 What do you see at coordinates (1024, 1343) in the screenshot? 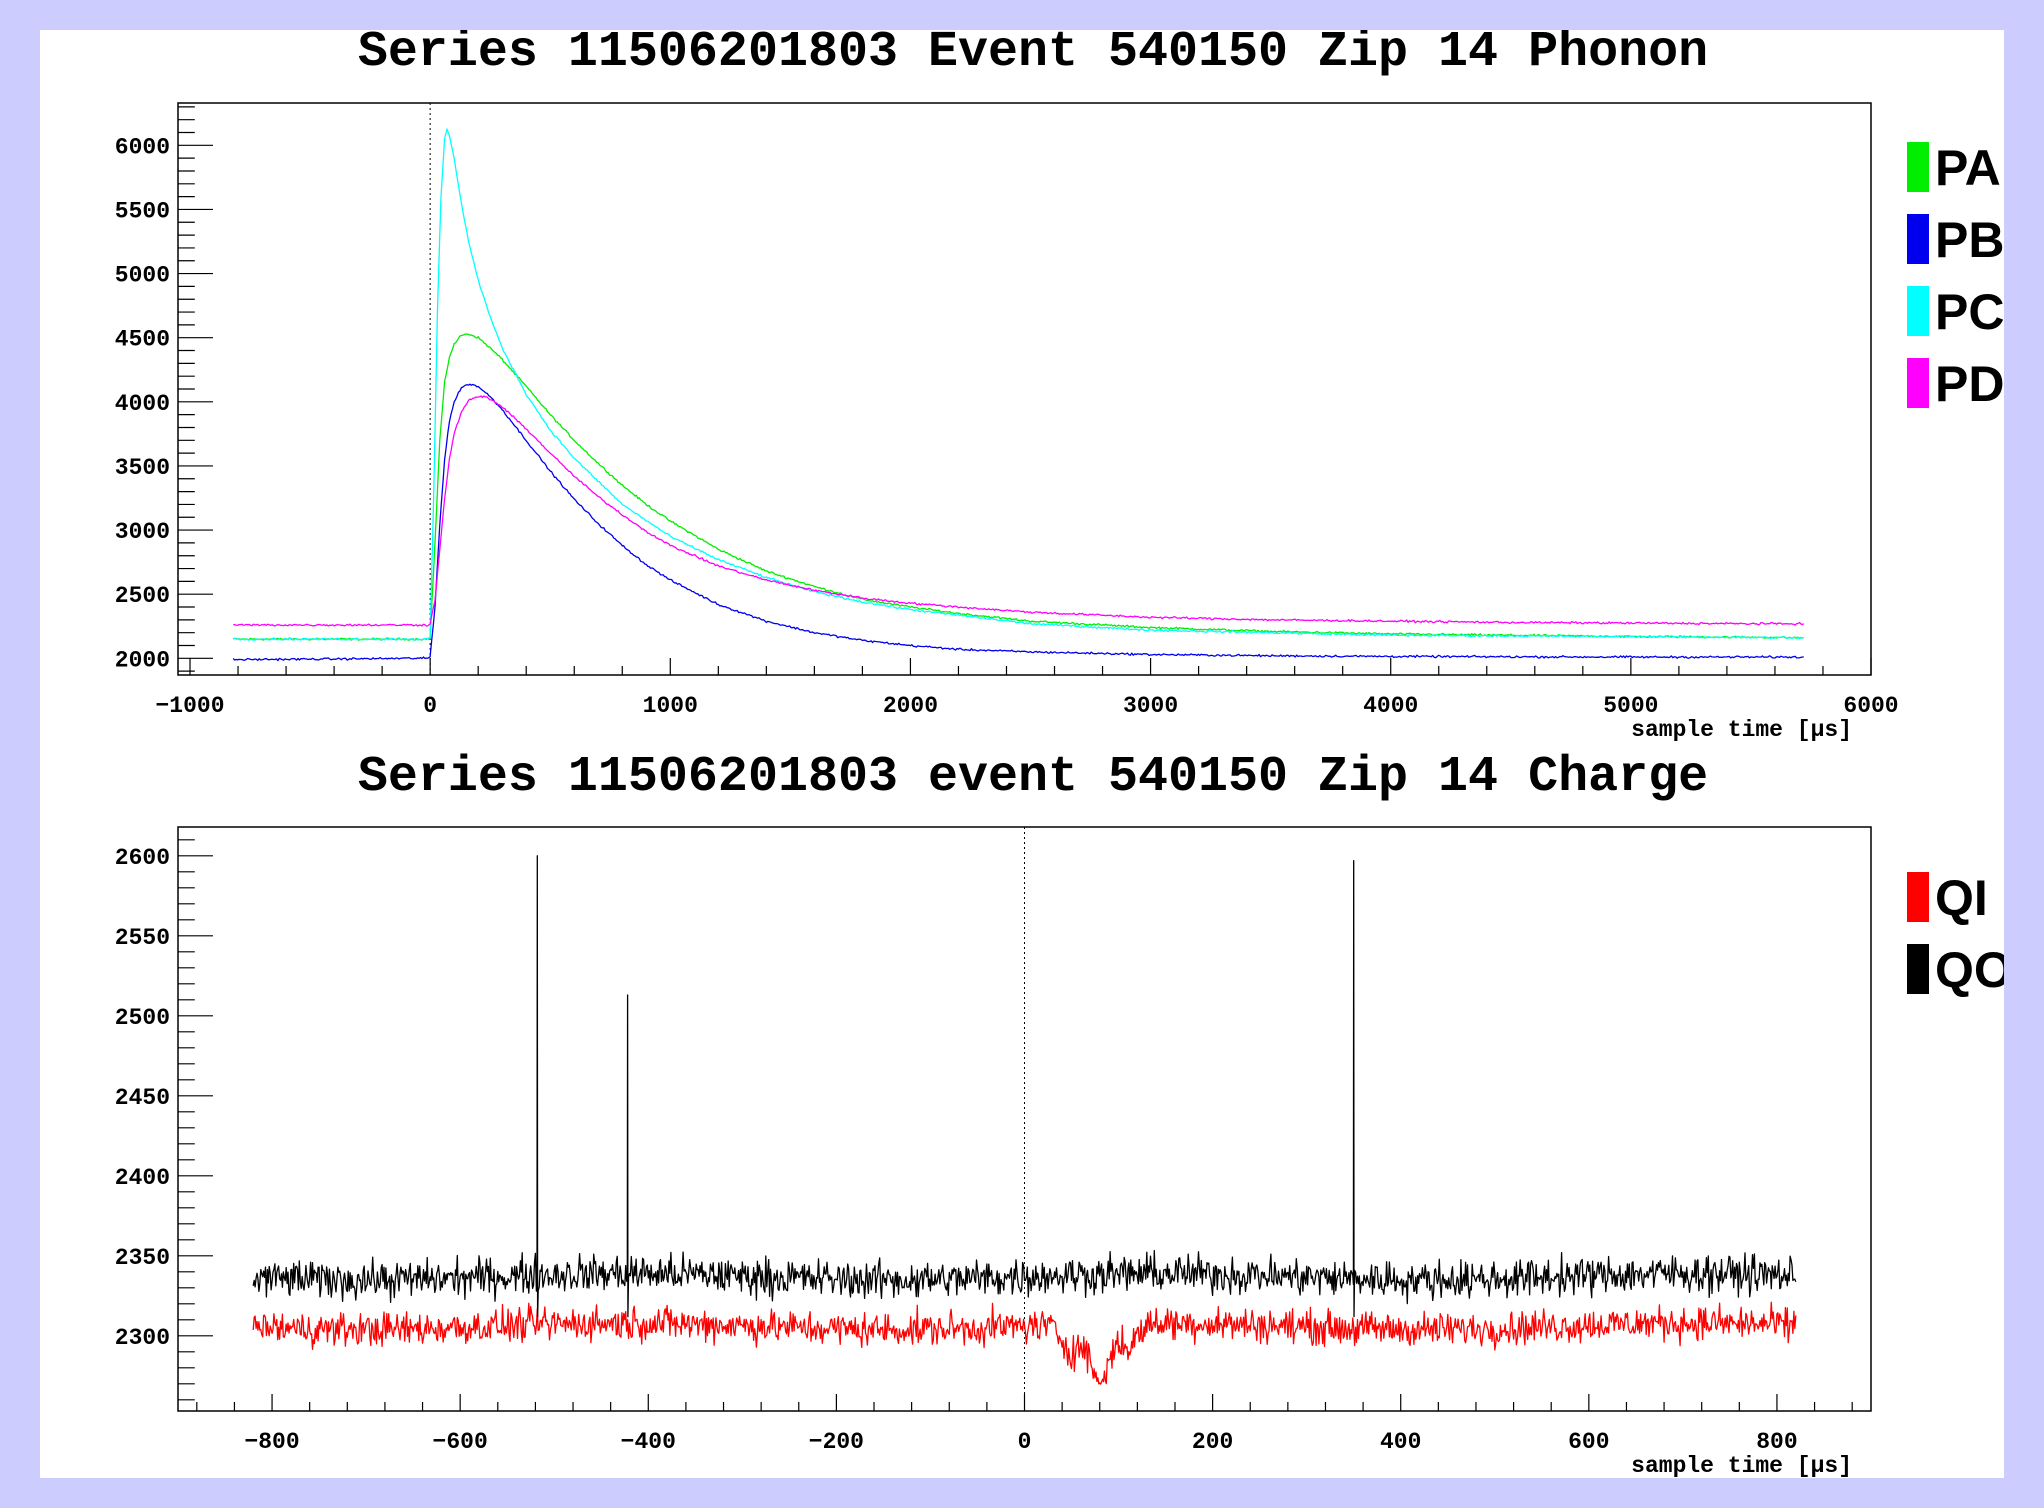
I see `charge-series-qi` at bounding box center [1024, 1343].